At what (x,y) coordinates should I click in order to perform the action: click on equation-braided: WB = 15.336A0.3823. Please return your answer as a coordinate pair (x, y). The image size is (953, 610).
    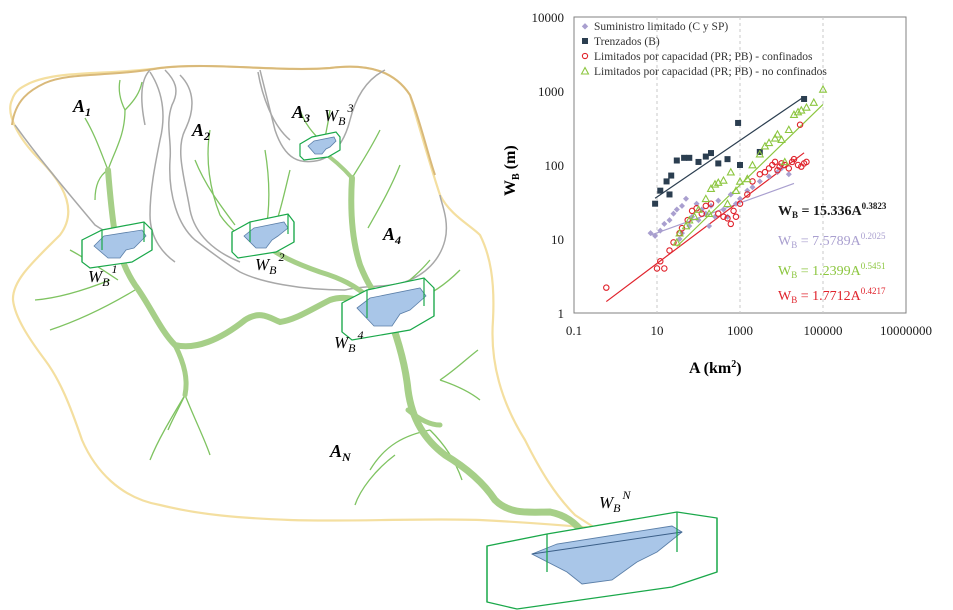
    Looking at the image, I should click on (832, 210).